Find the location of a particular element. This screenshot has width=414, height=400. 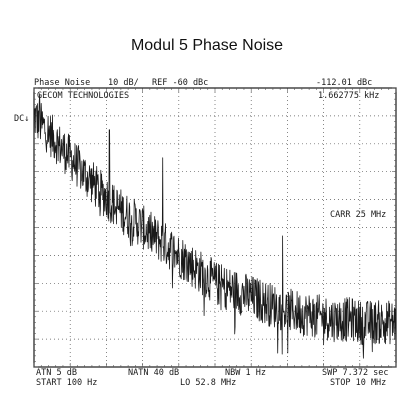

noise-bandwidth-label: NBW 1 Hz is located at coordinates (245, 373).